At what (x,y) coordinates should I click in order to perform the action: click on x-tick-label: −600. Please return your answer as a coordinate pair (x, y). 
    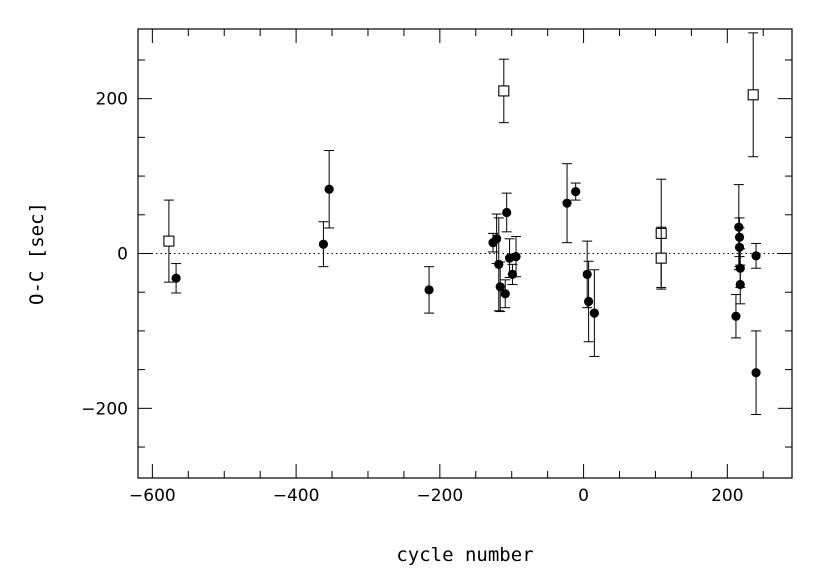
    Looking at the image, I should click on (152, 496).